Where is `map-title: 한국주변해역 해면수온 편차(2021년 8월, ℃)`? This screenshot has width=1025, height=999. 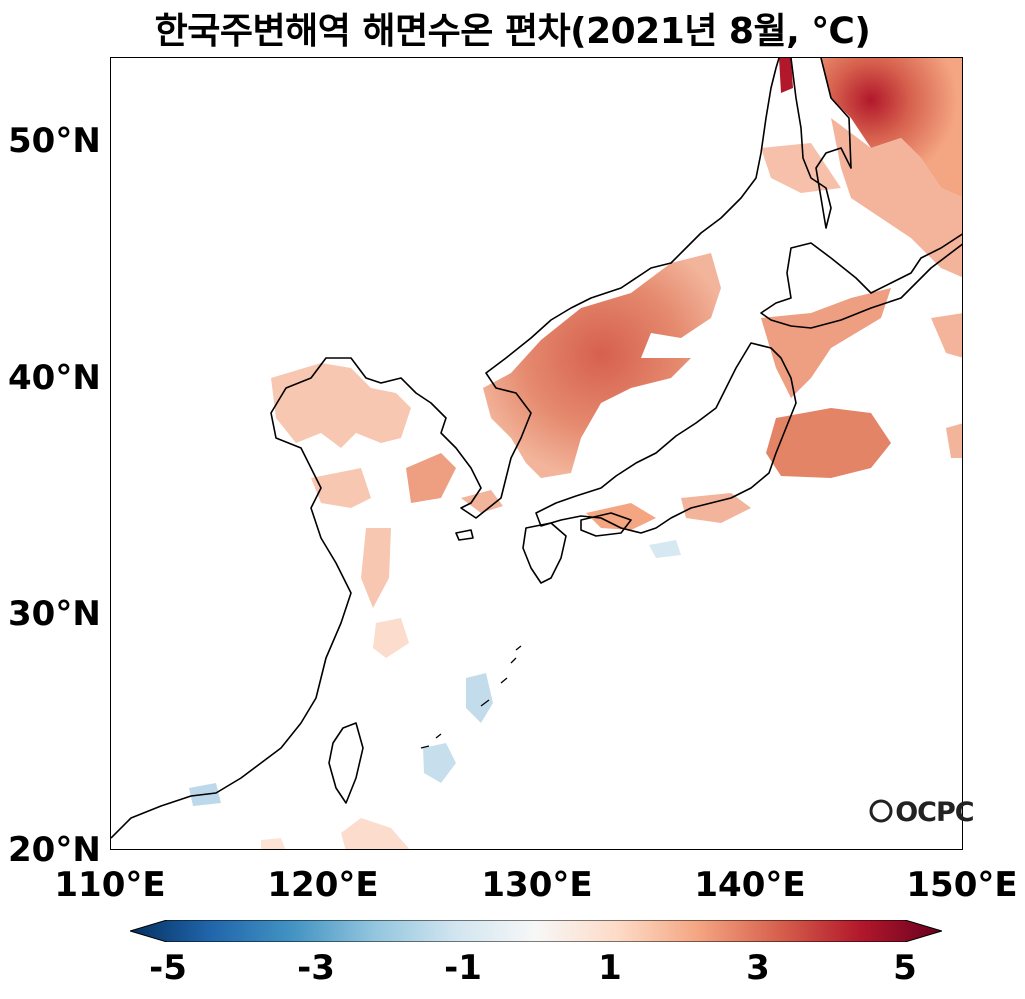
map-title: 한국주변해역 해면수온 편차(2021년 8월, ℃) is located at coordinates (512, 31).